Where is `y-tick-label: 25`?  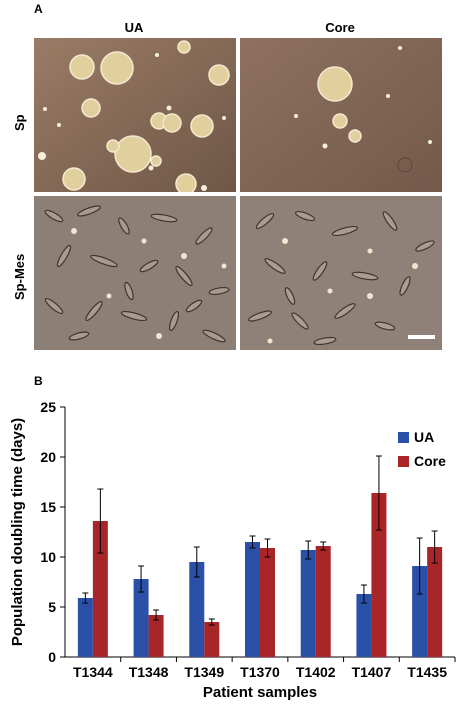
y-tick-label: 25 is located at coordinates (48, 407).